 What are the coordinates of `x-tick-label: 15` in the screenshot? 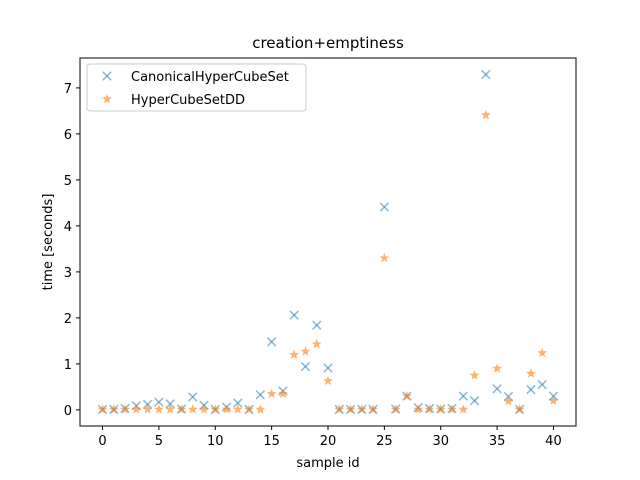 It's located at (271, 441).